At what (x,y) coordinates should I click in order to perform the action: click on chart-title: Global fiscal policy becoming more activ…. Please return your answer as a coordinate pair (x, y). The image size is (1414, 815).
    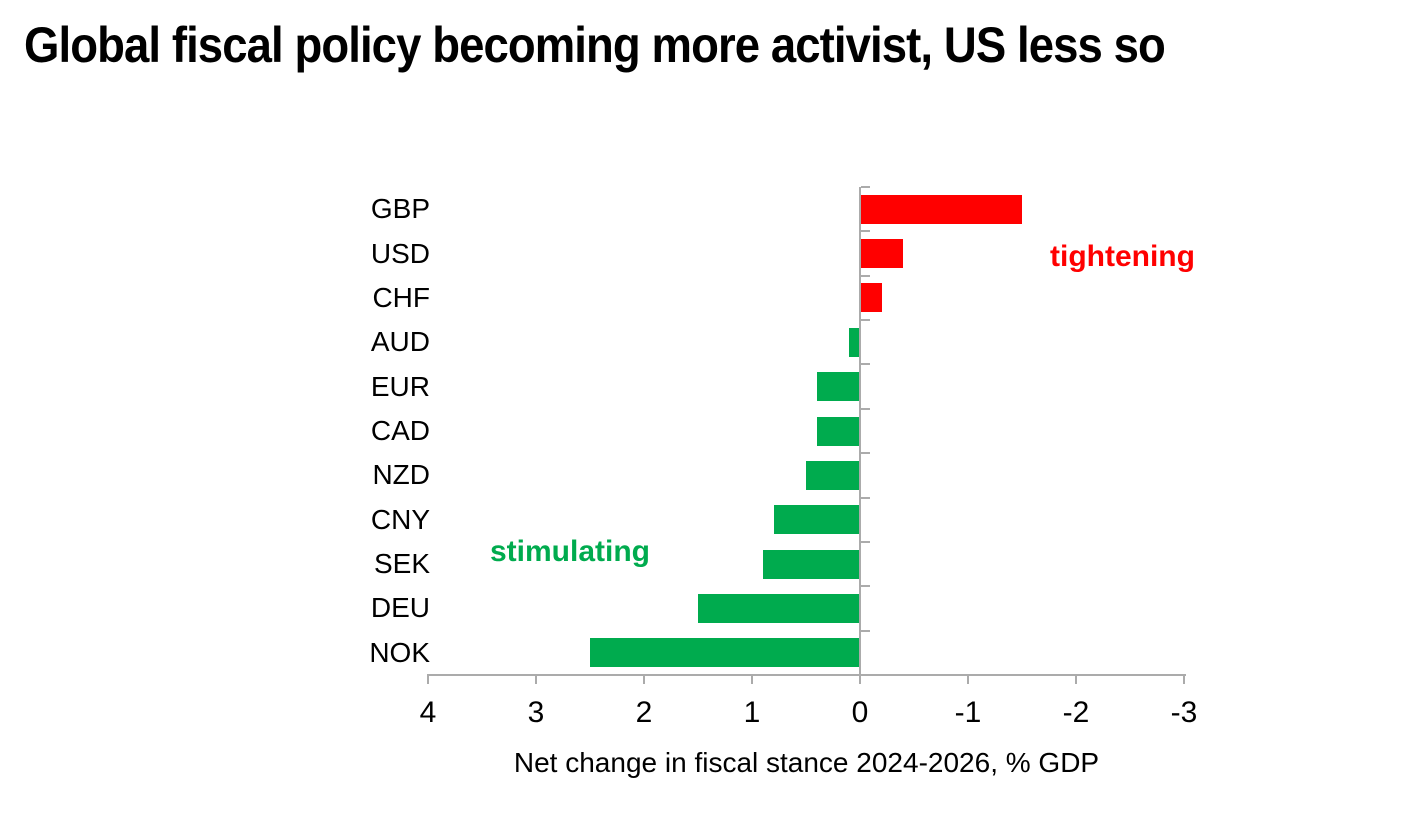
    Looking at the image, I should click on (595, 45).